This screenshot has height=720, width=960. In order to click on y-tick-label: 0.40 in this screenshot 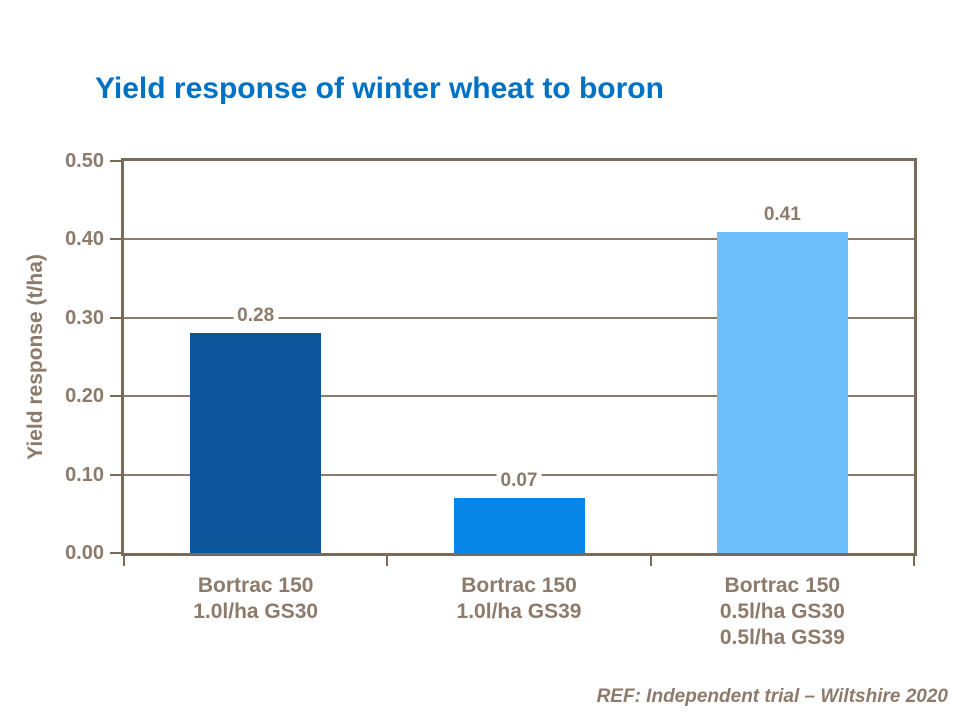, I will do `click(84, 239)`.